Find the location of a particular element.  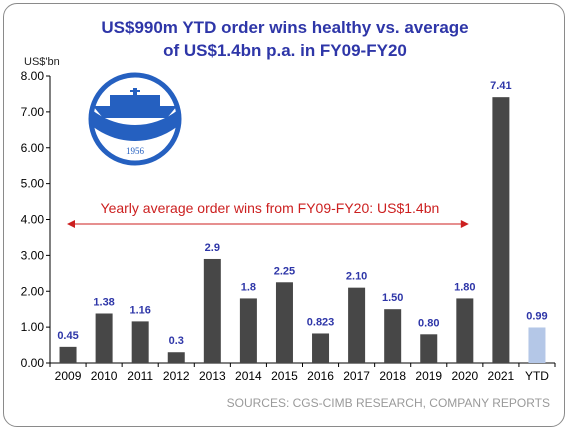

data-label: 0.3 is located at coordinates (176, 341).